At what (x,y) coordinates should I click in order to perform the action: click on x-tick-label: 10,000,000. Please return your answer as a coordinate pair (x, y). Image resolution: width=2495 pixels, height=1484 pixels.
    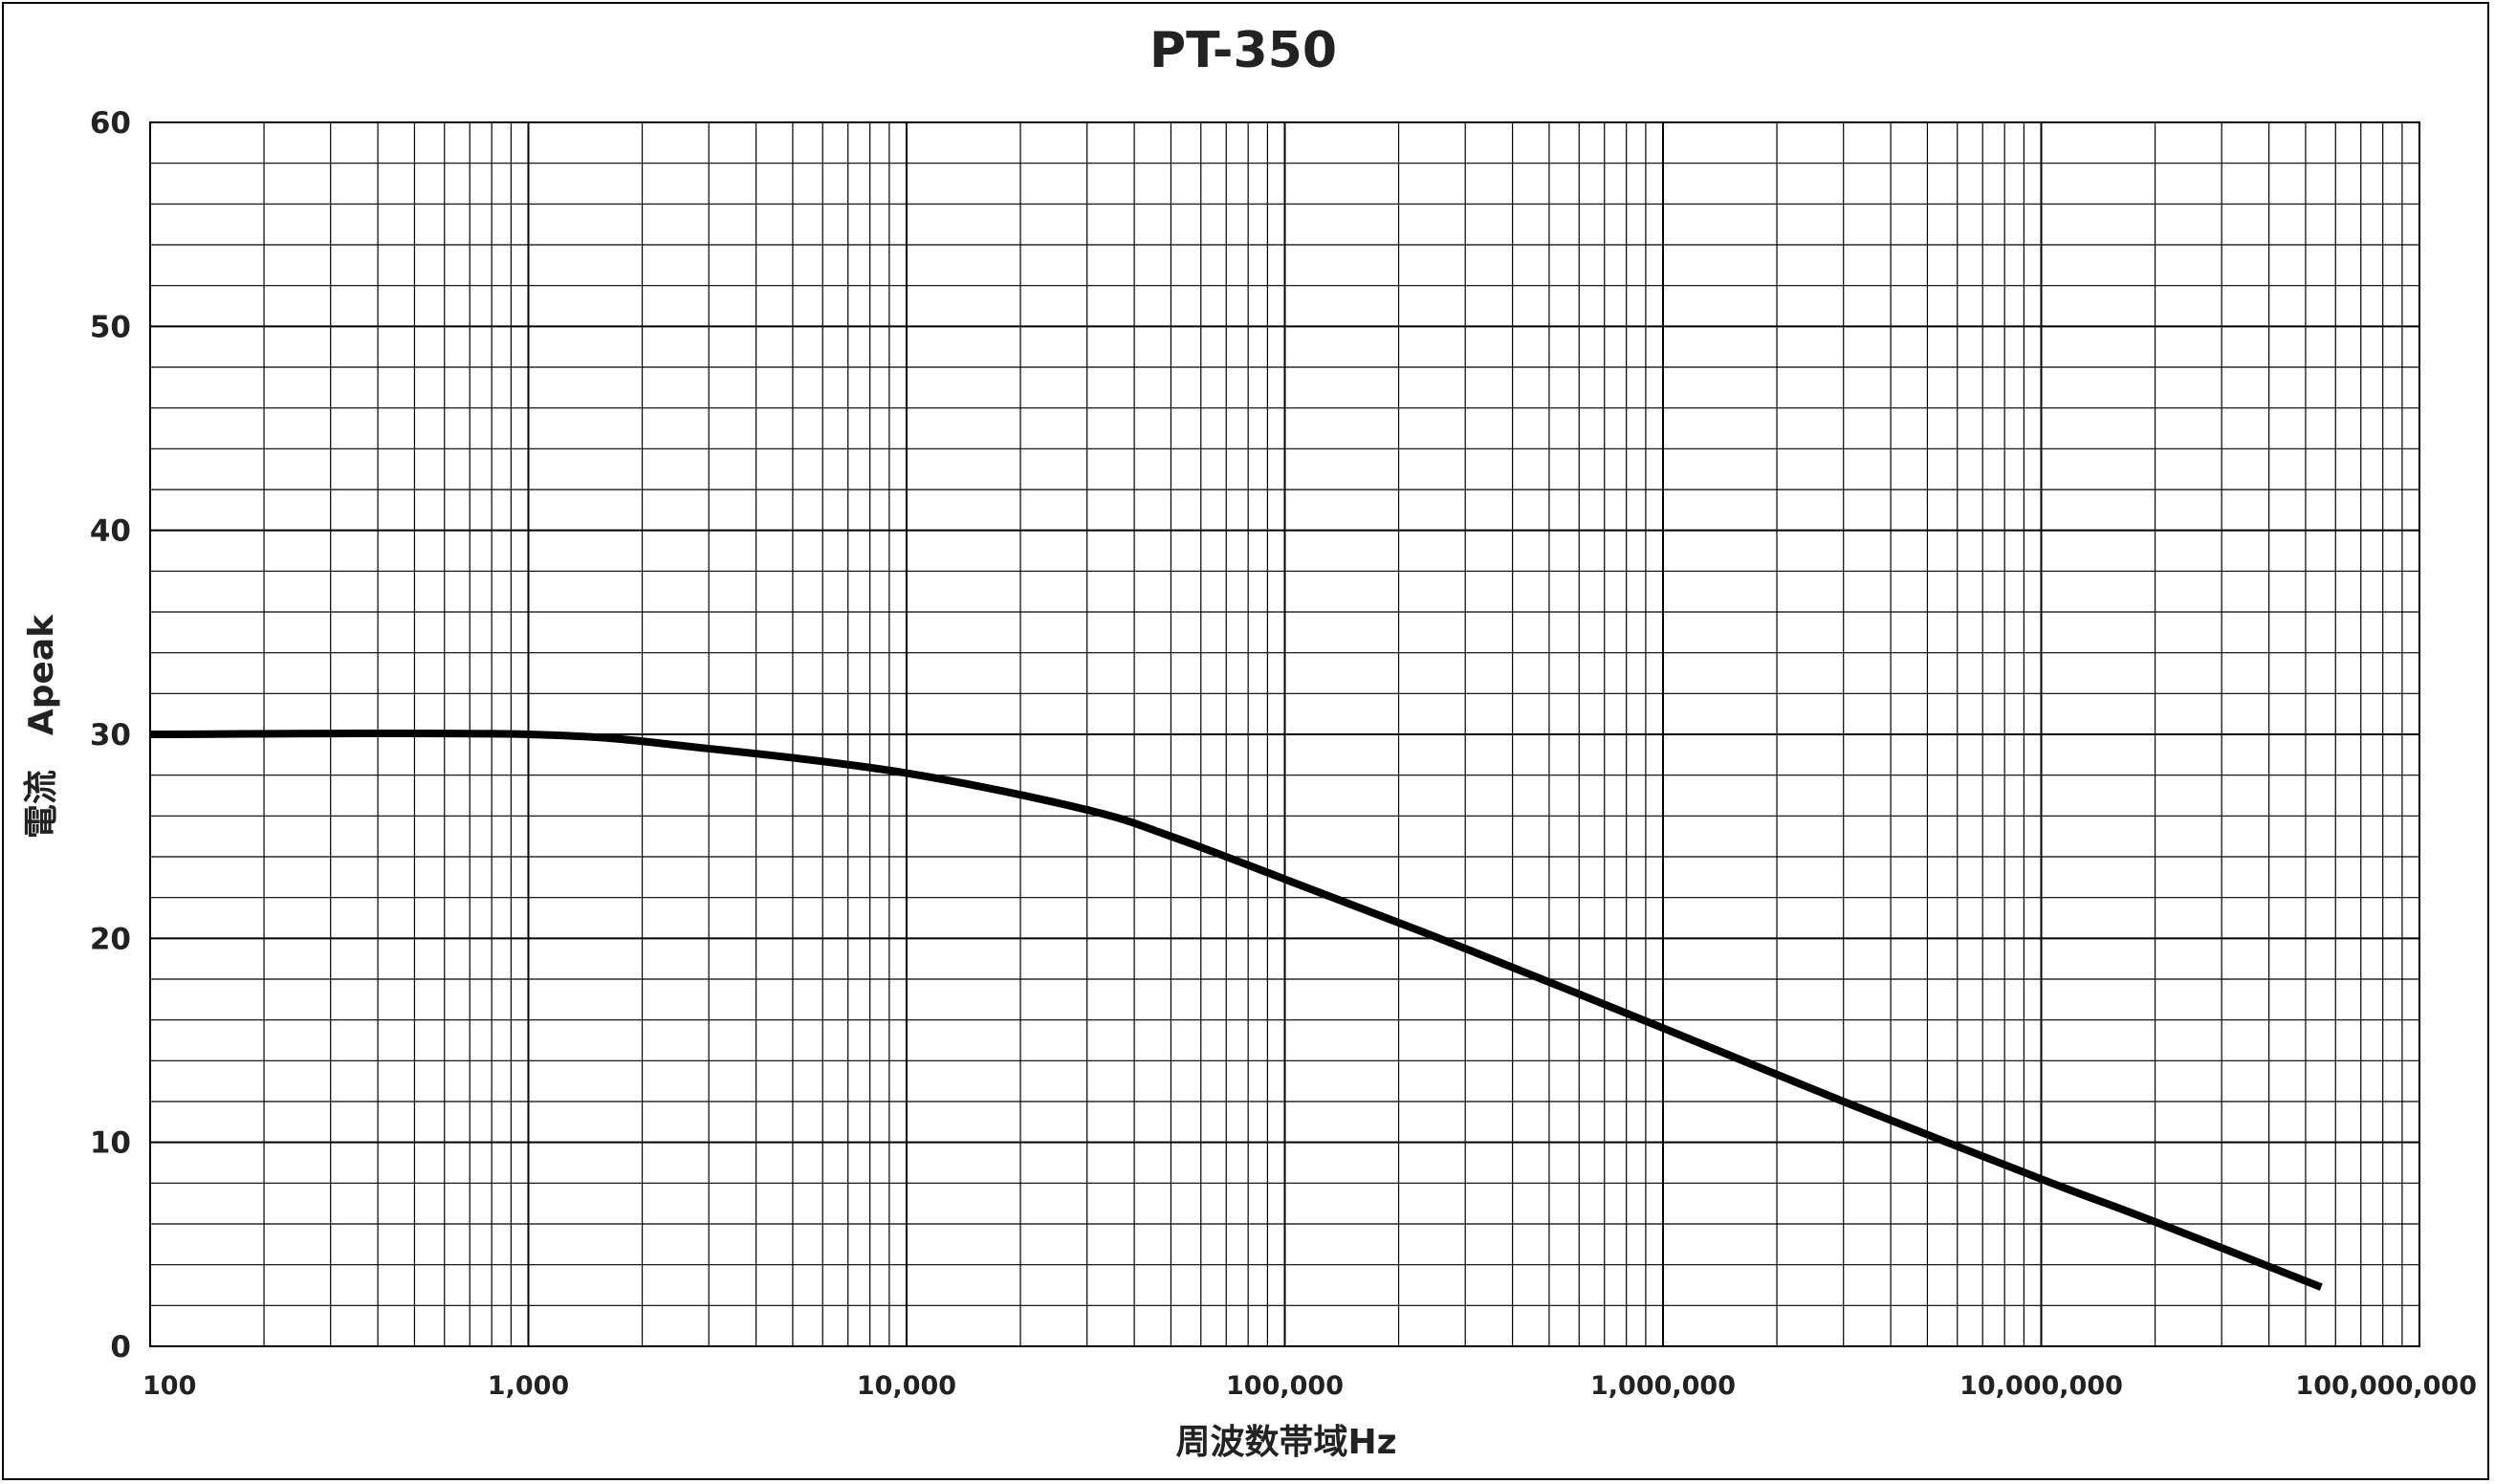
    Looking at the image, I should click on (2041, 1386).